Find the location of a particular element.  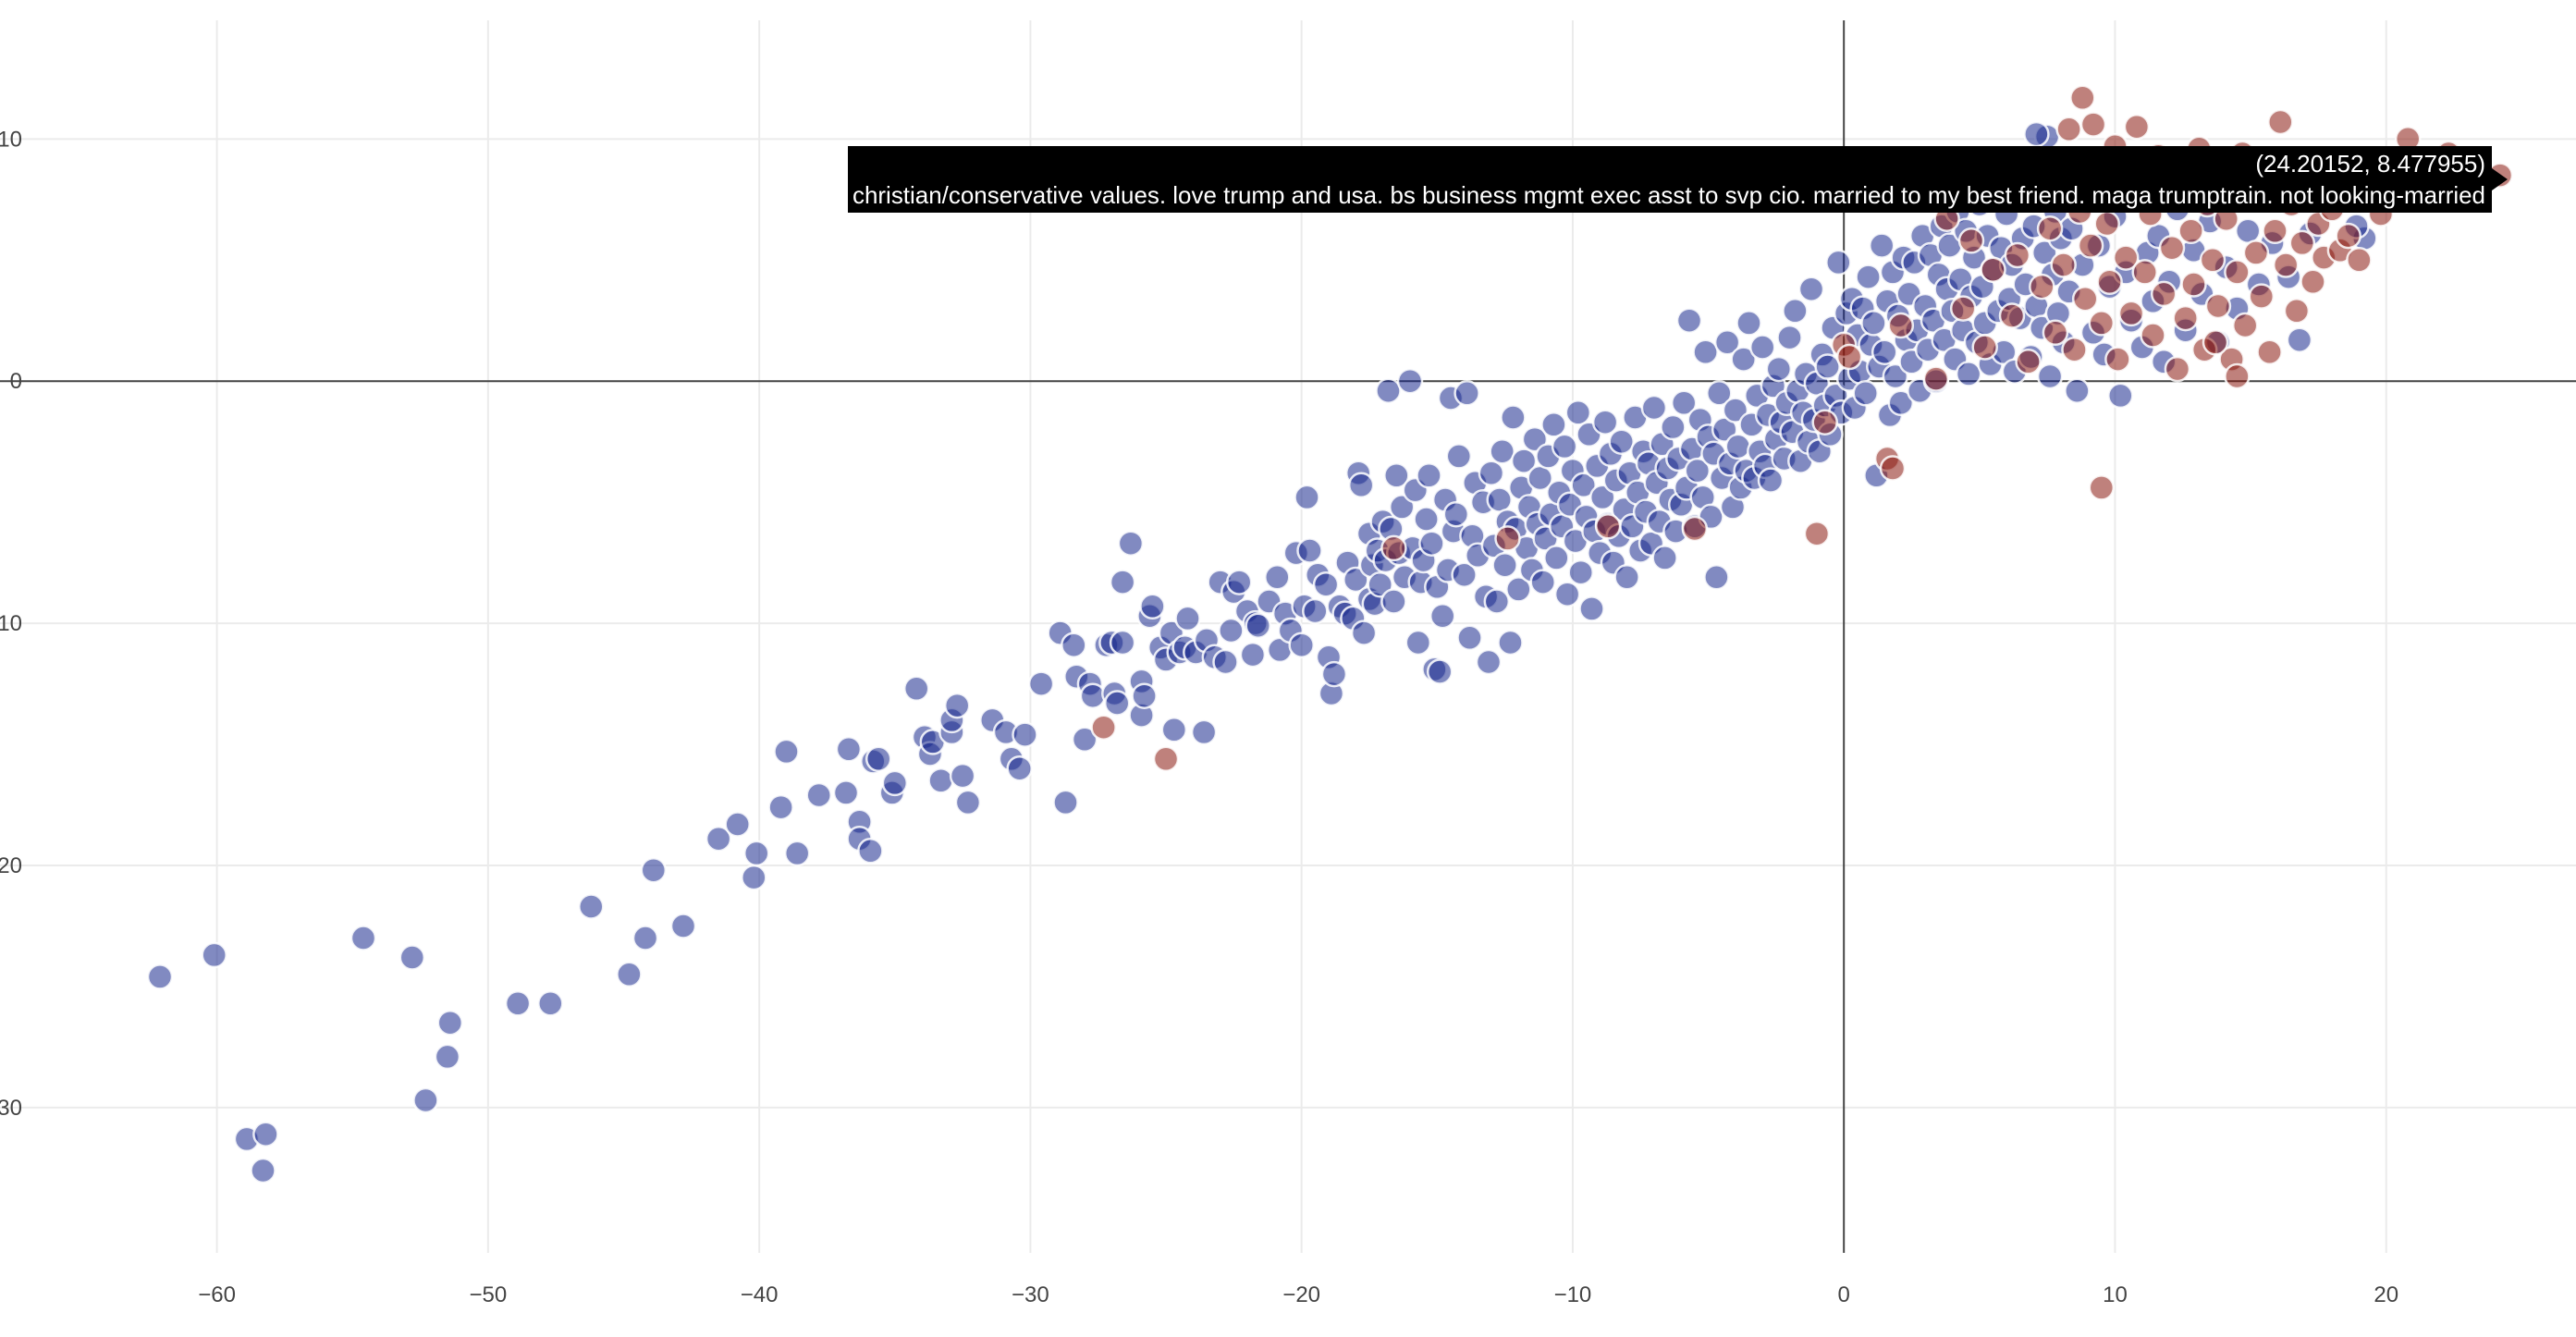

x-axis-ticks: −60 −50 −40 −30 −20 −10 0 10 20 is located at coordinates (1298, 1295).